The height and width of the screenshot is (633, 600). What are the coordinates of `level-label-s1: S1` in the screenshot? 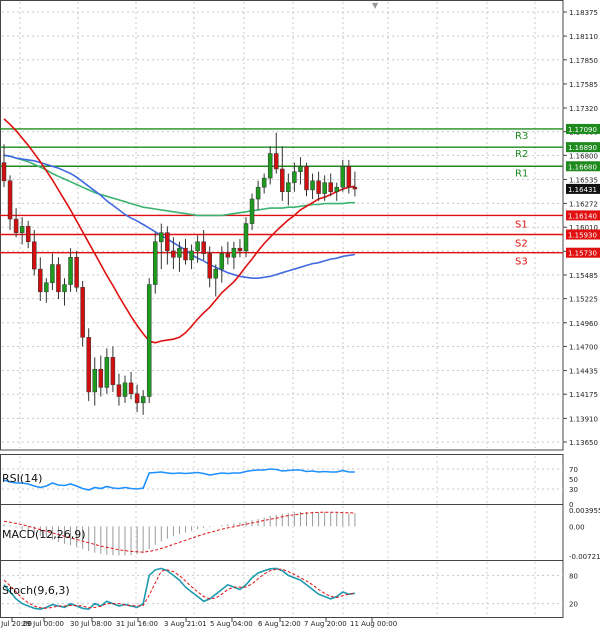 It's located at (521, 224).